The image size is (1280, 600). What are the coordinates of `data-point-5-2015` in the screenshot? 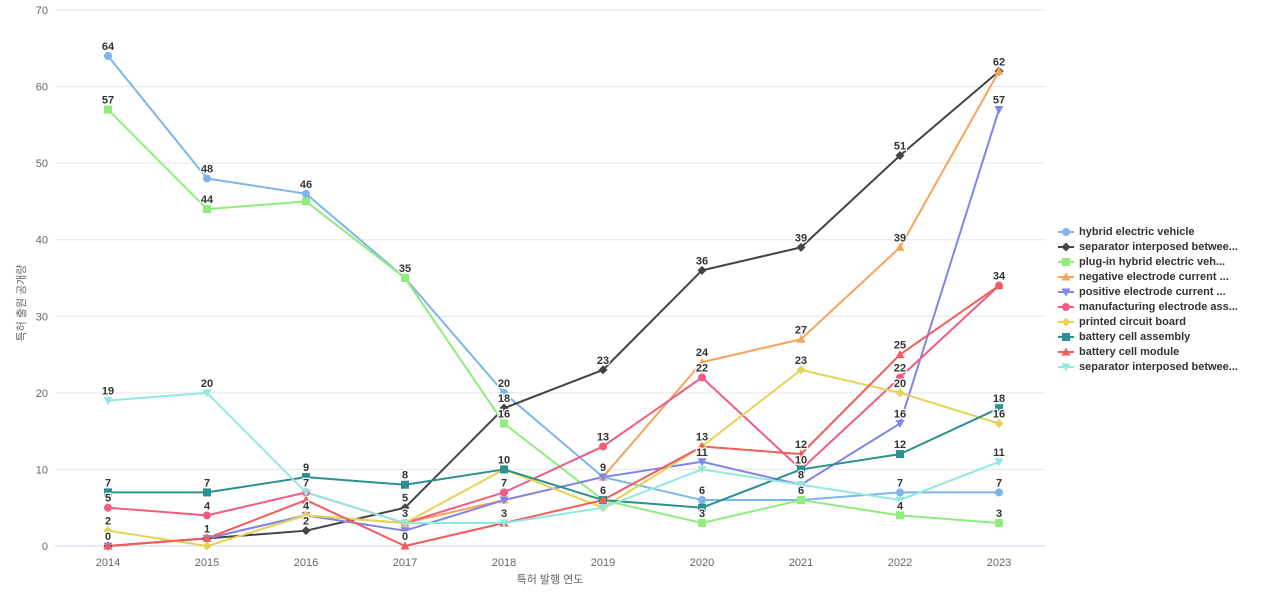 It's located at (207, 515).